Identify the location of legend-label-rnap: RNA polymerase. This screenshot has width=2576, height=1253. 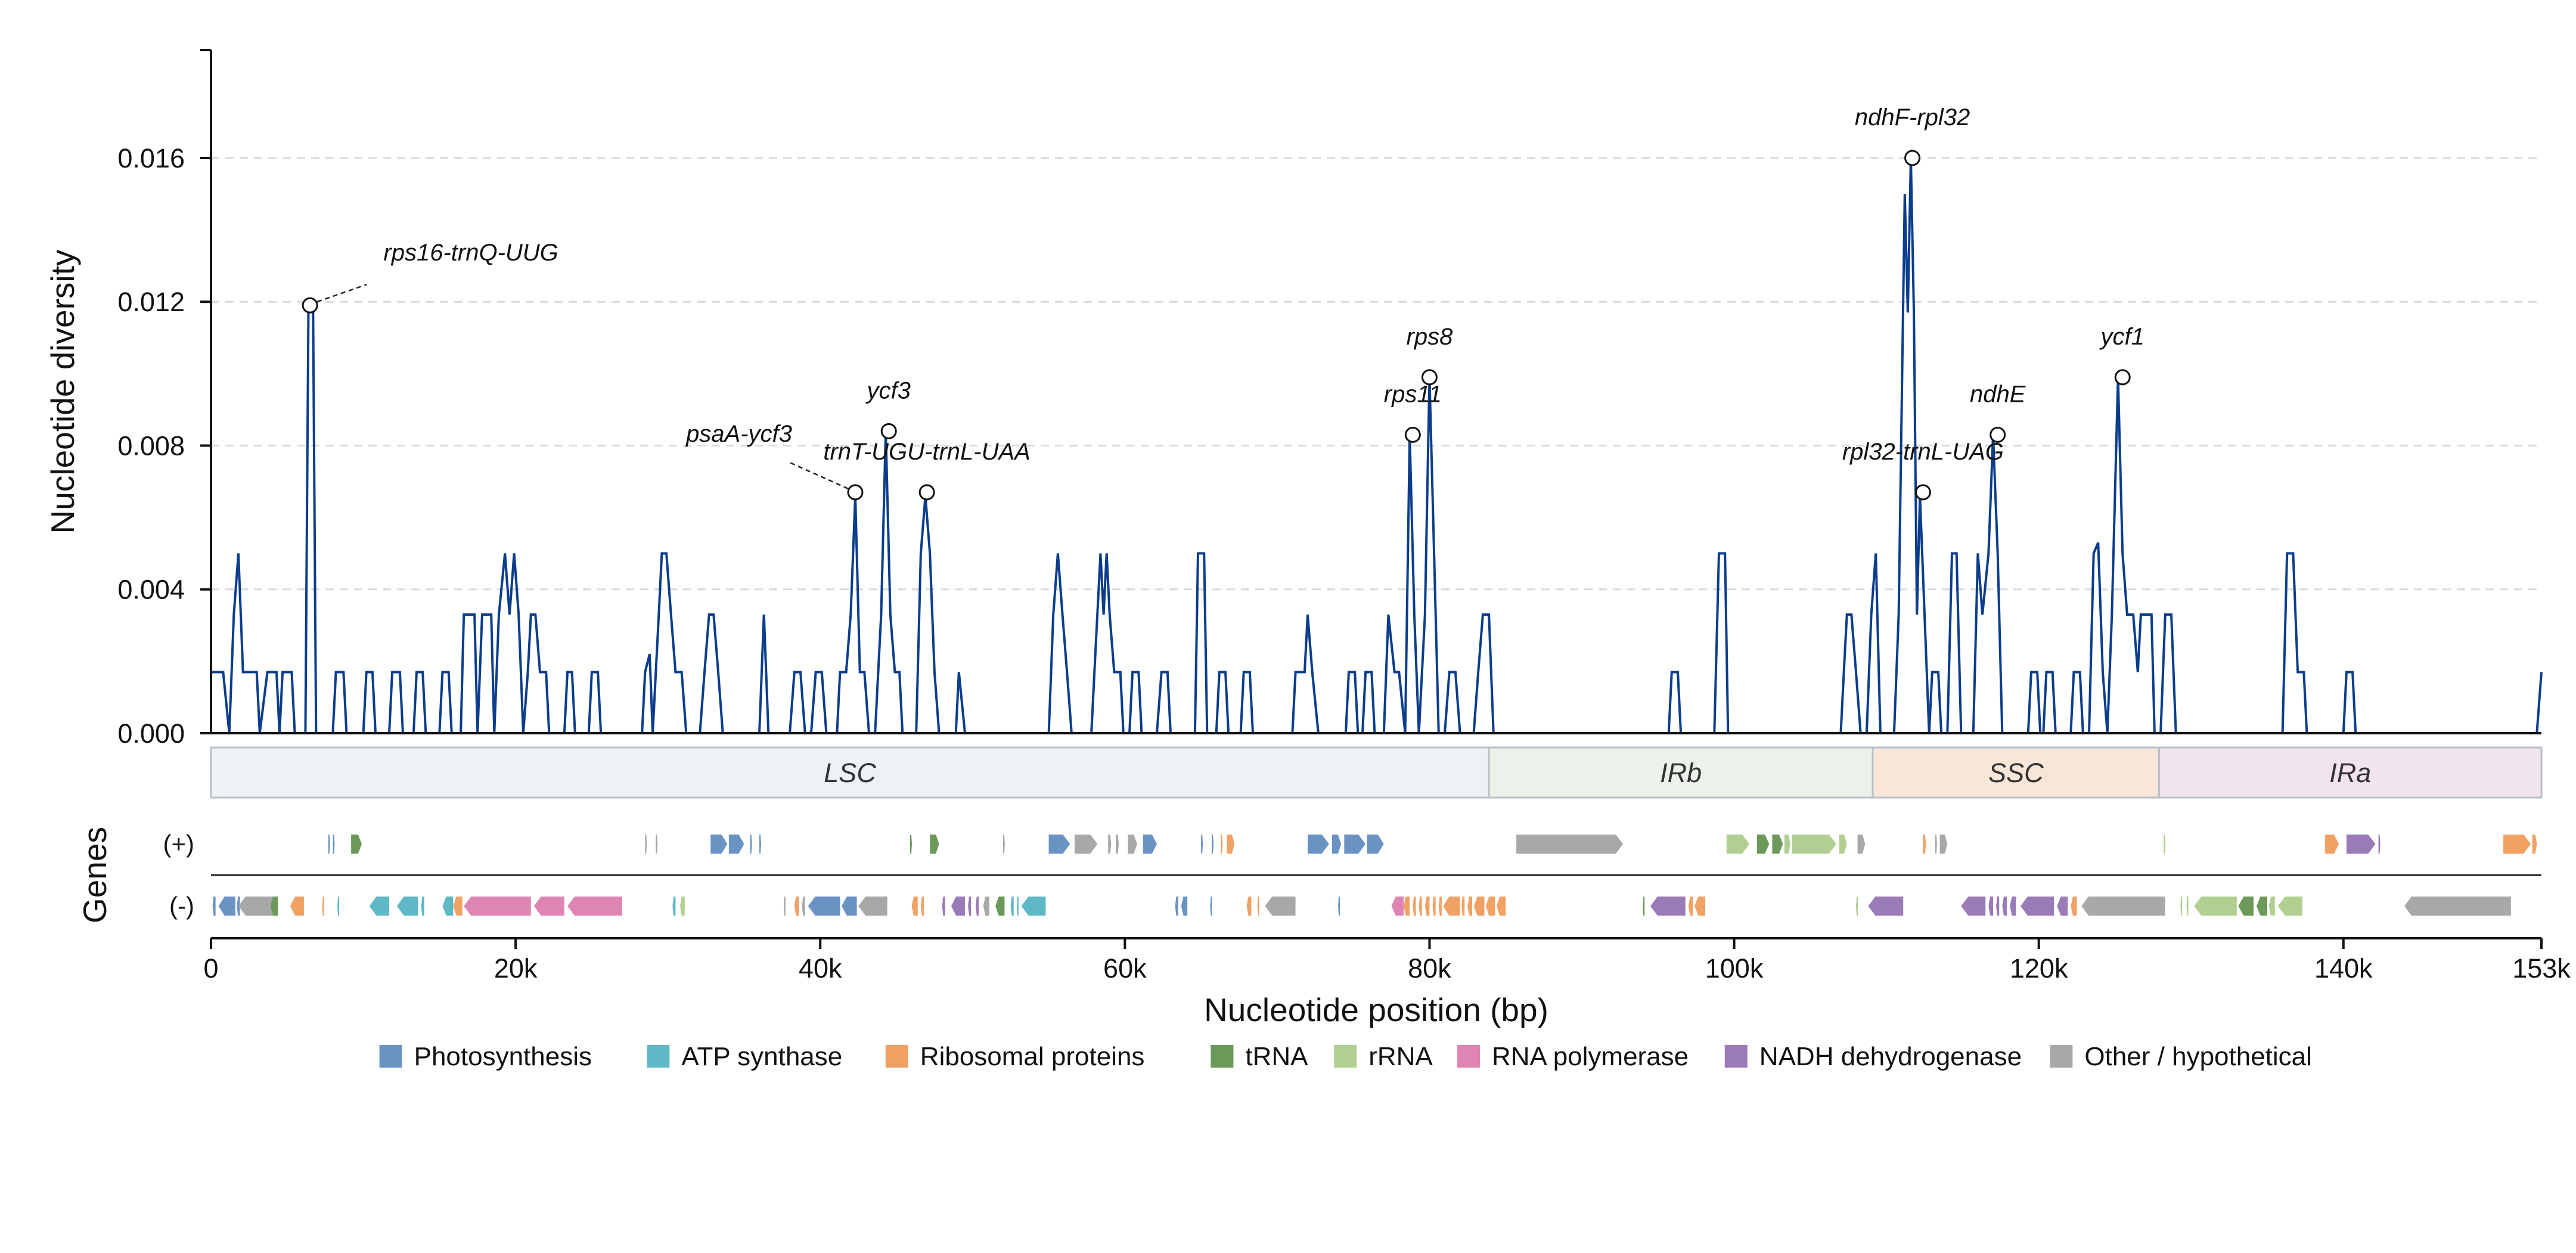
(1591, 1056).